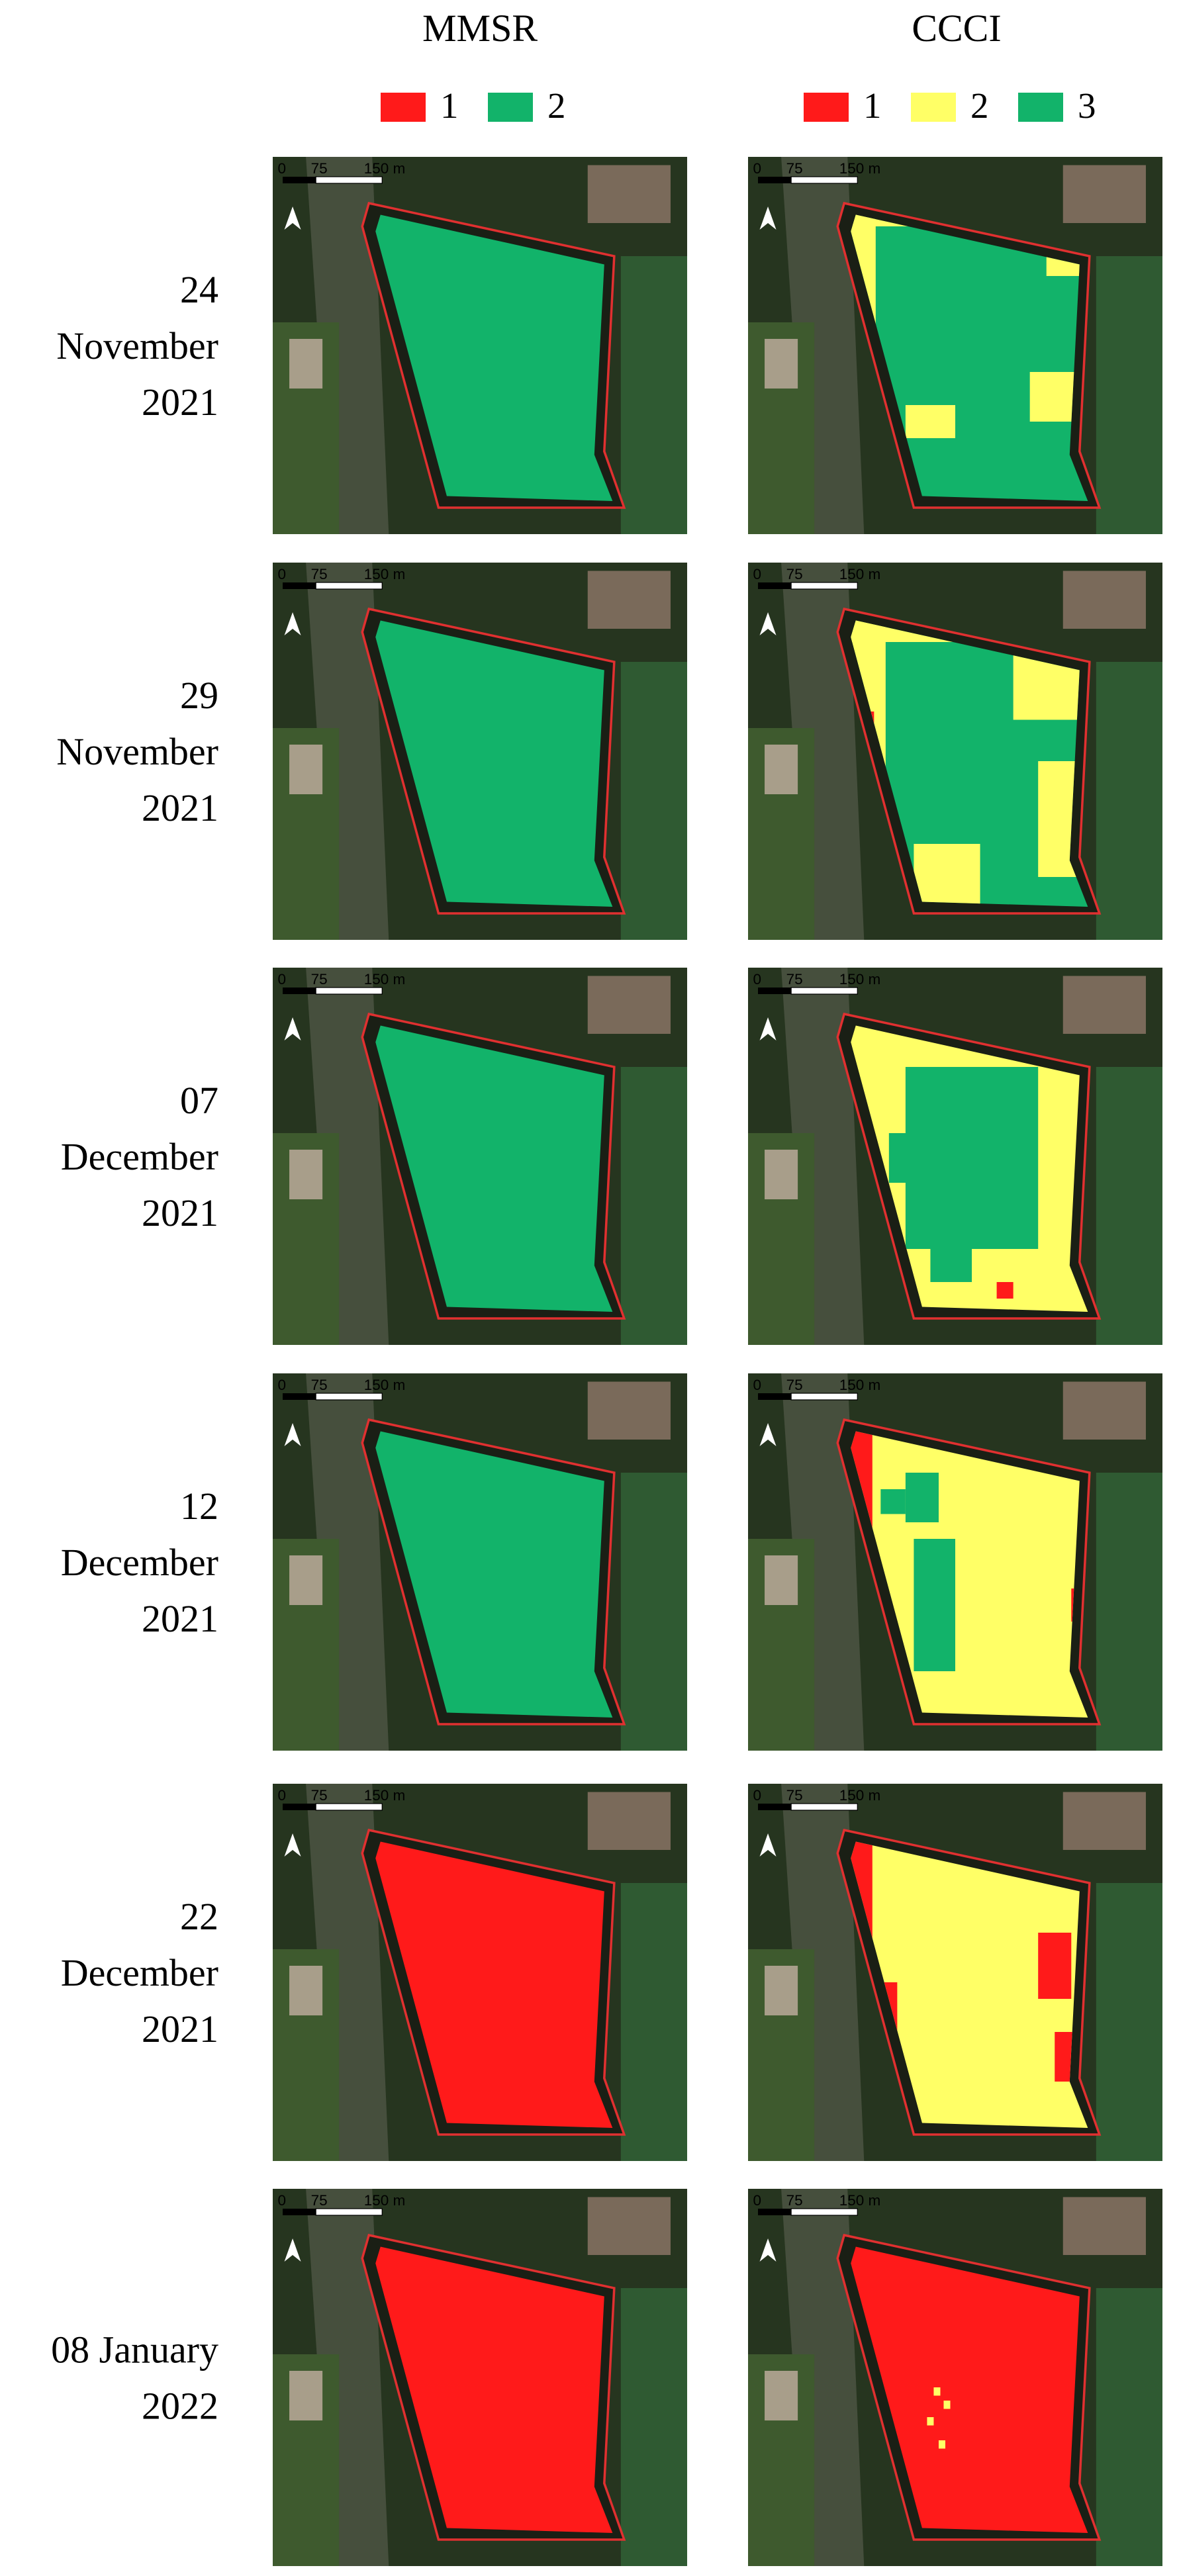 This screenshot has width=1179, height=2576. What do you see at coordinates (956, 29) in the screenshot?
I see `column-title: CCCI` at bounding box center [956, 29].